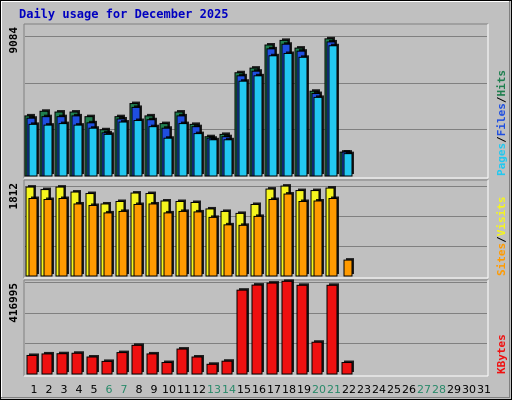  I want to click on day-label-17: 17, so click(274, 389).